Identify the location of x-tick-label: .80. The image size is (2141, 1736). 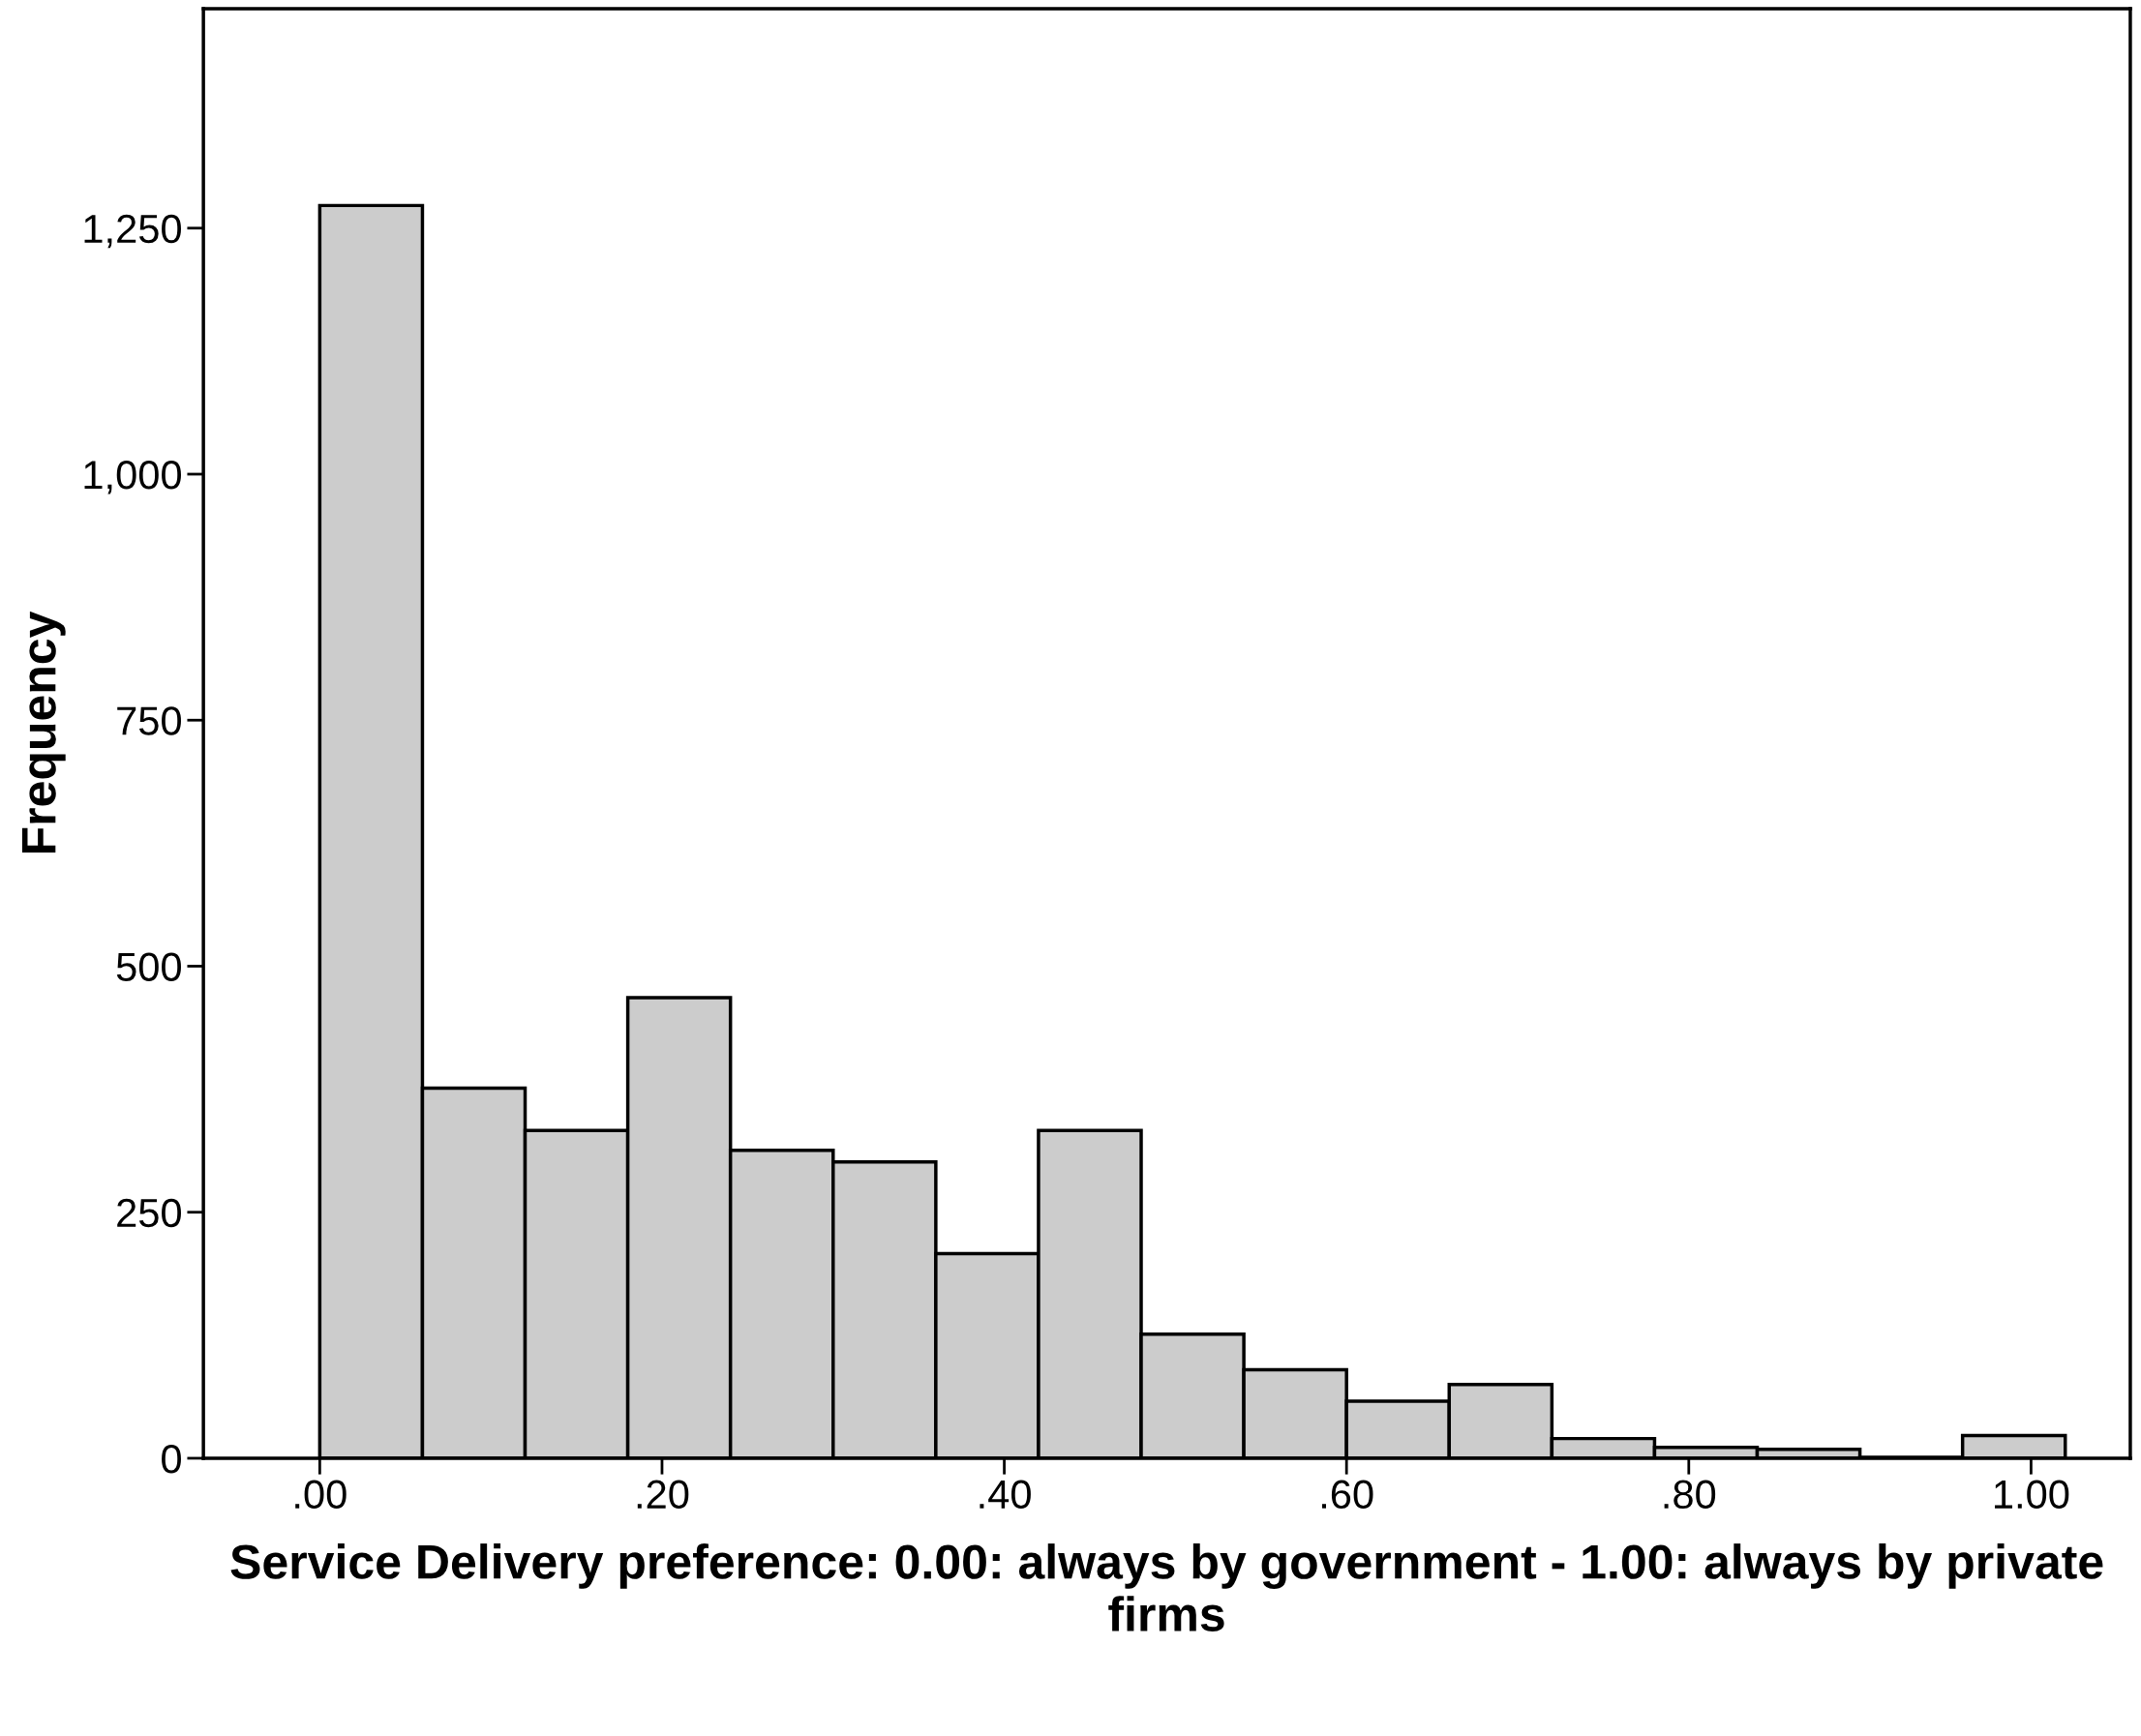
(1690, 1495).